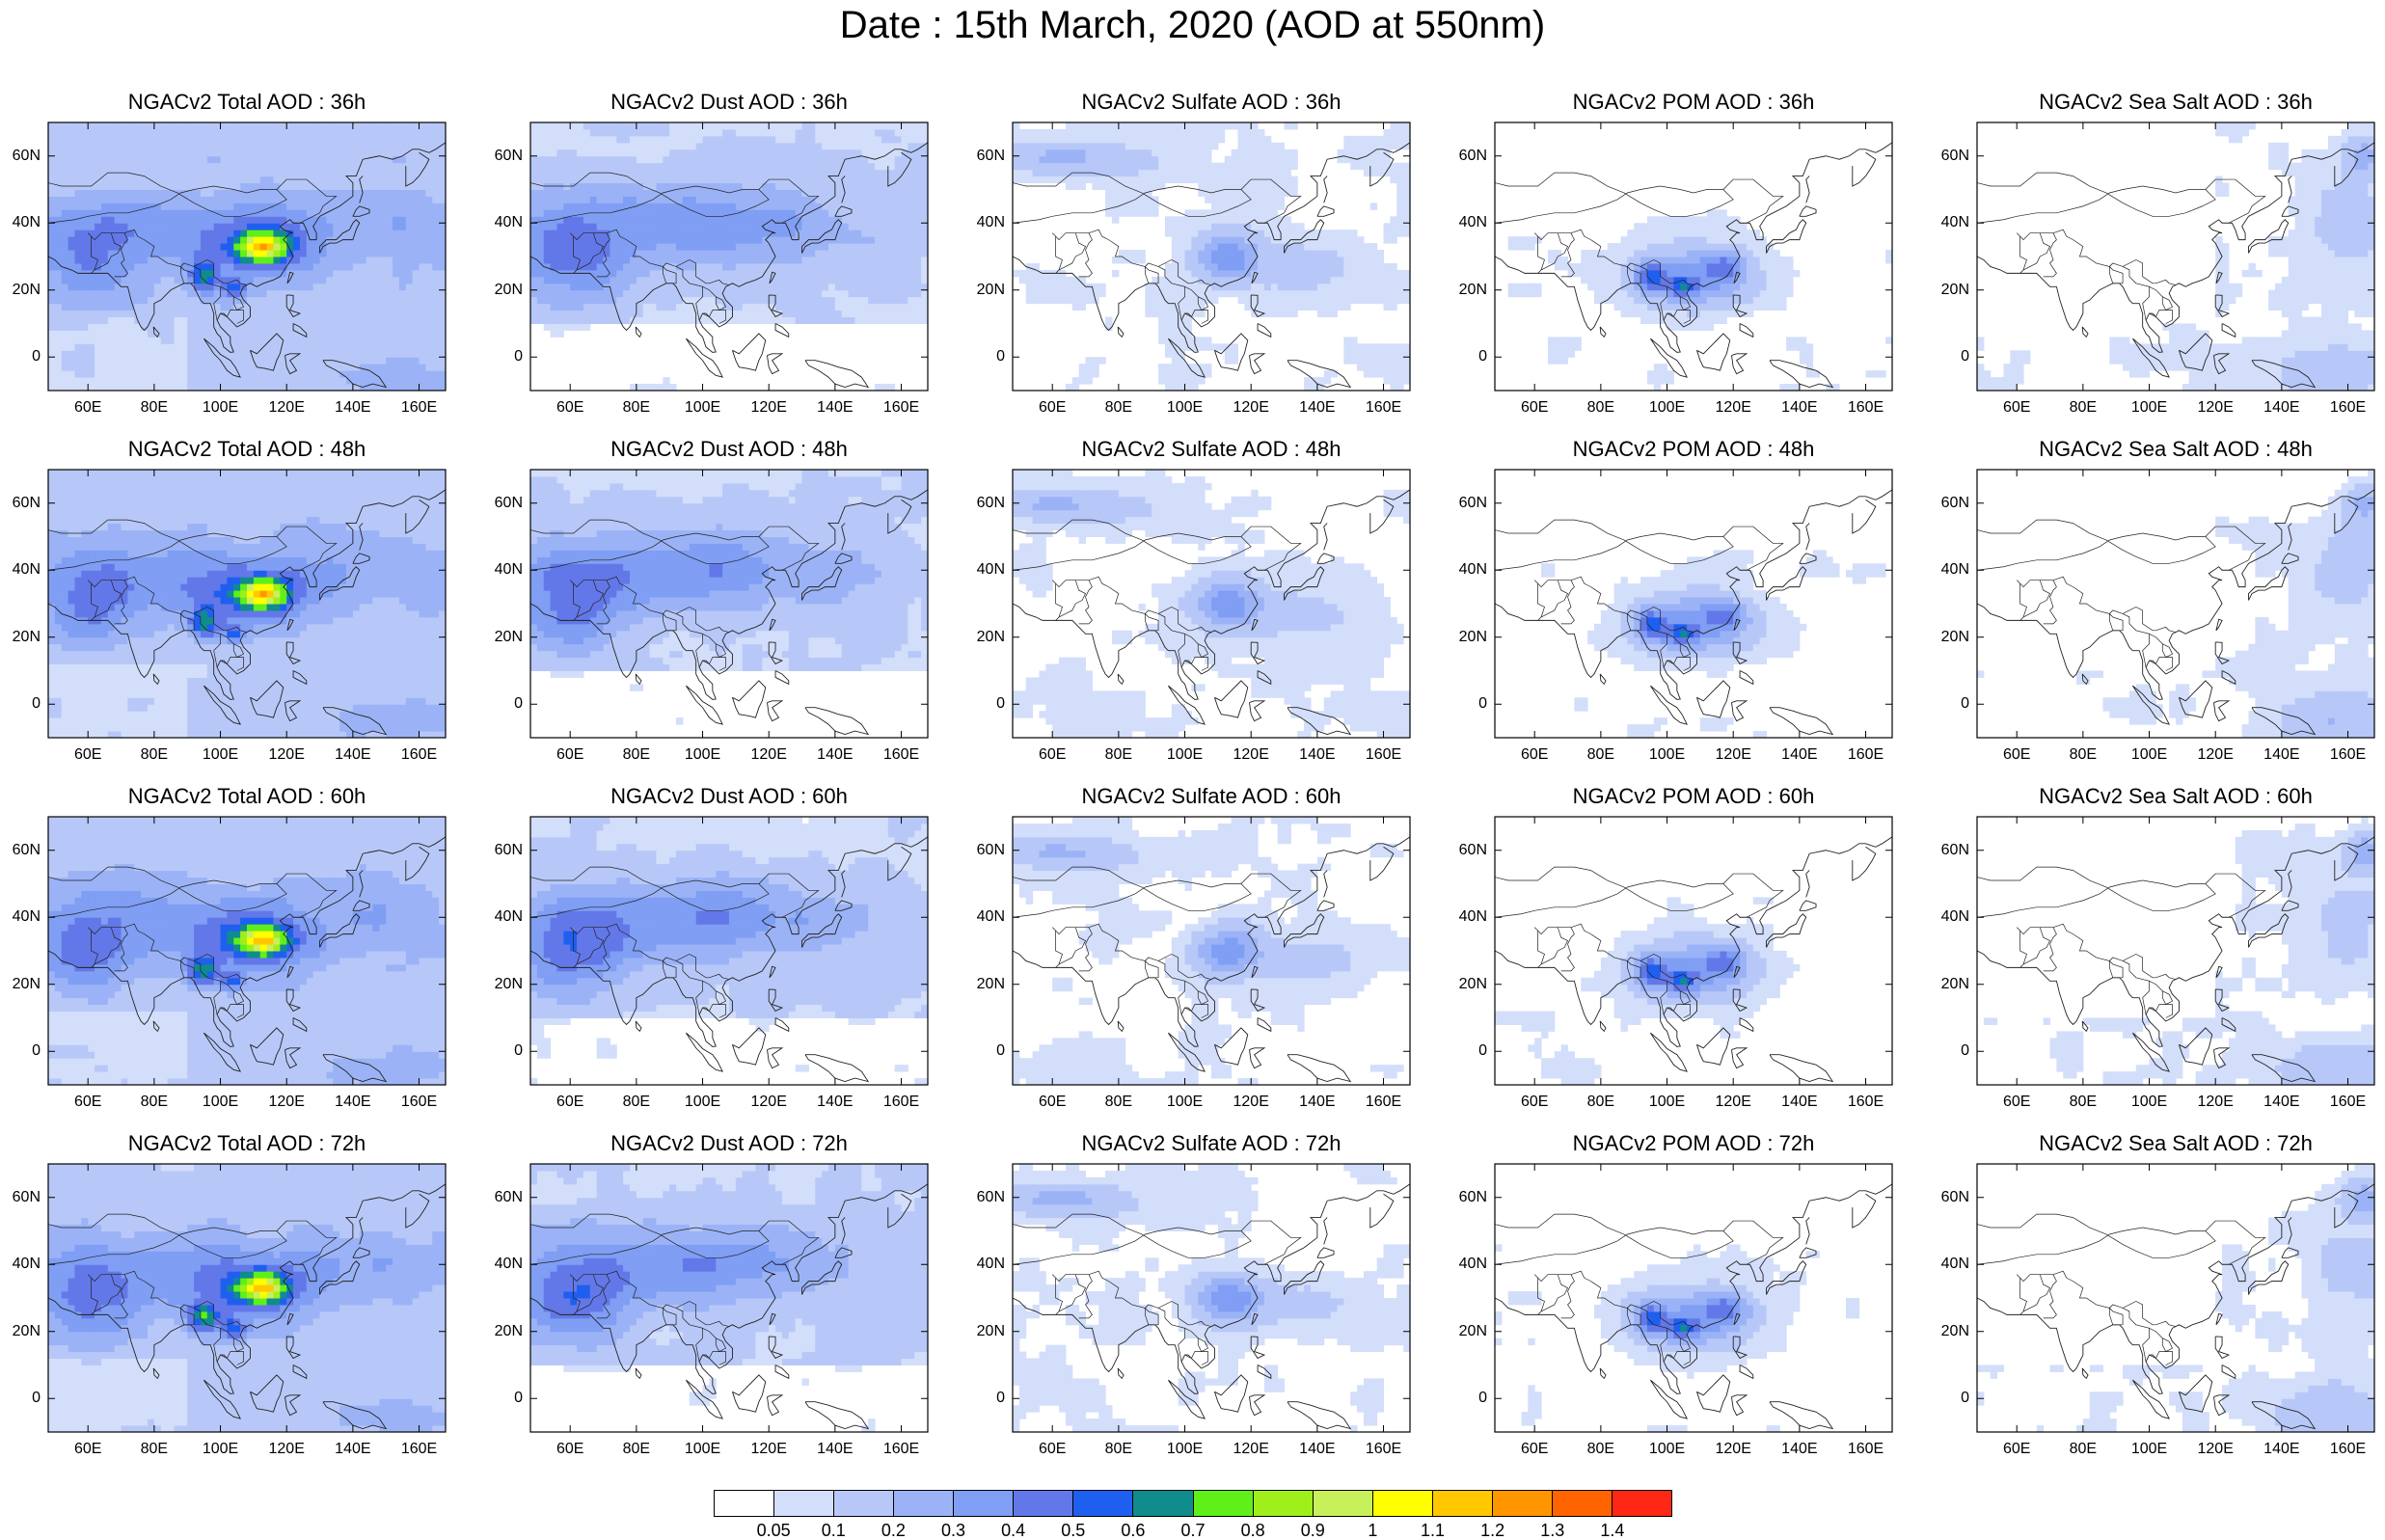 This screenshot has height=1540, width=2385. I want to click on colorbar-label: 0.8, so click(1253, 1530).